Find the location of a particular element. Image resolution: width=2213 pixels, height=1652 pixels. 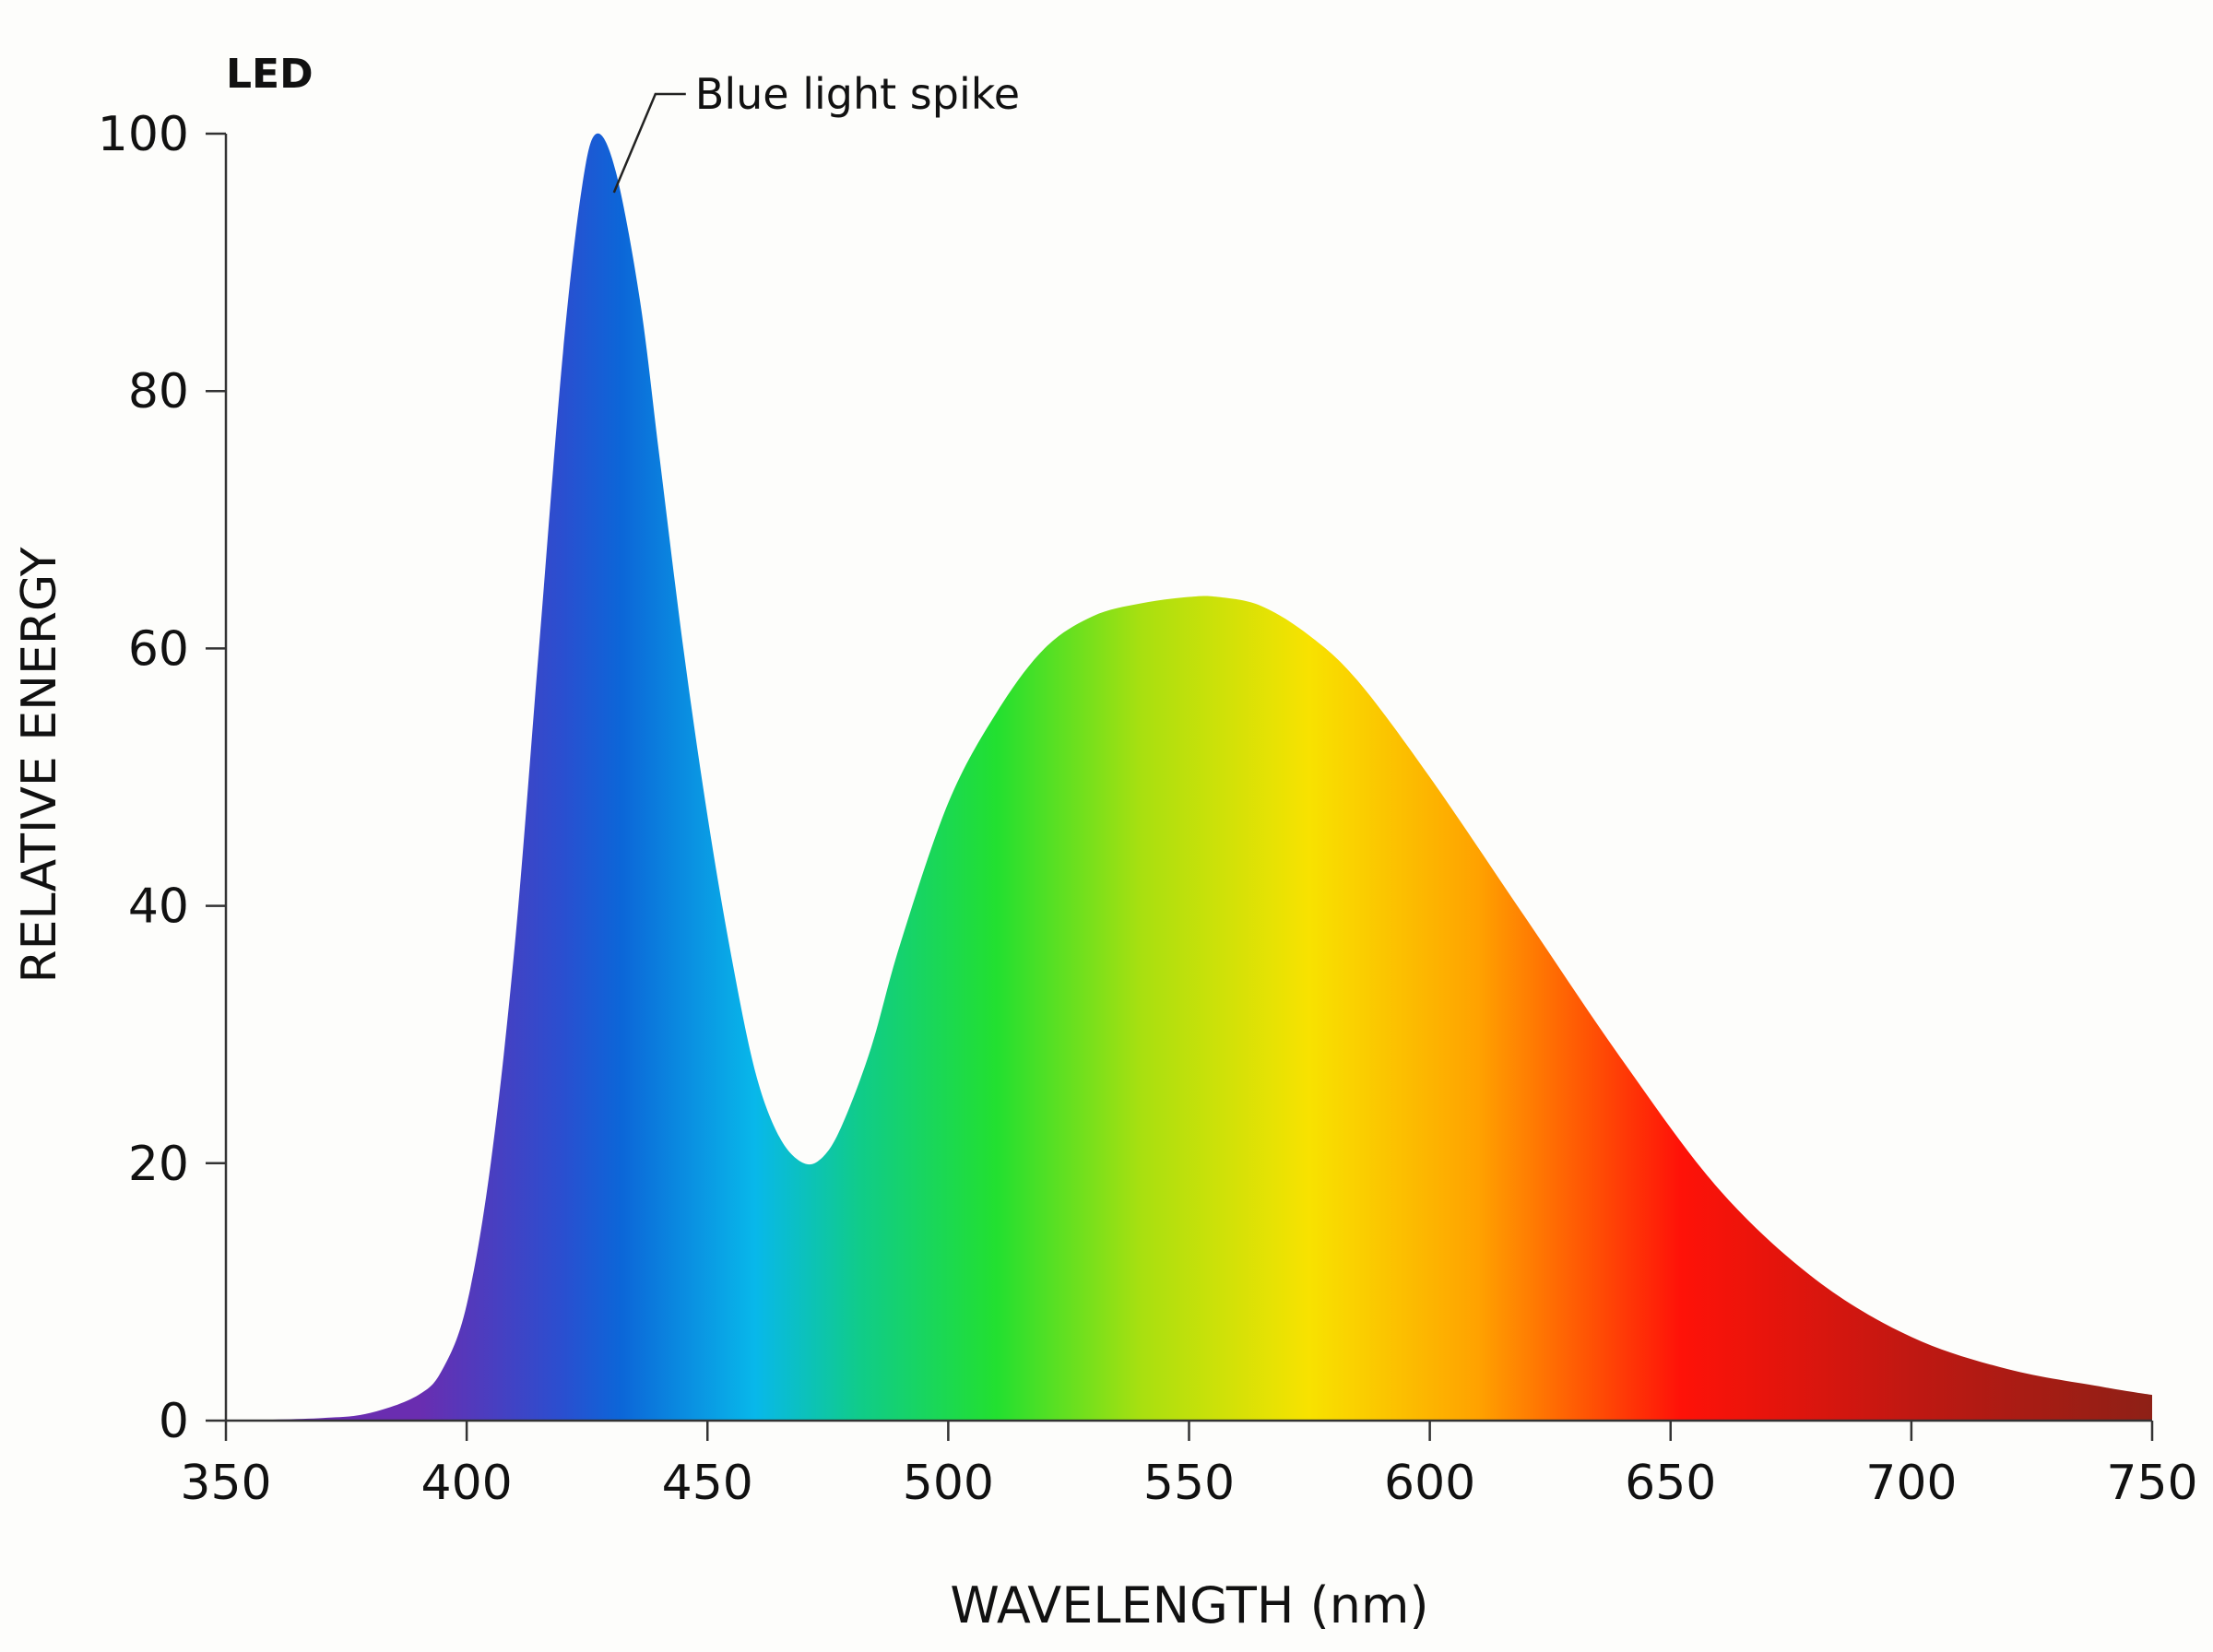

x-tick-label: 700 is located at coordinates (1911, 1483).